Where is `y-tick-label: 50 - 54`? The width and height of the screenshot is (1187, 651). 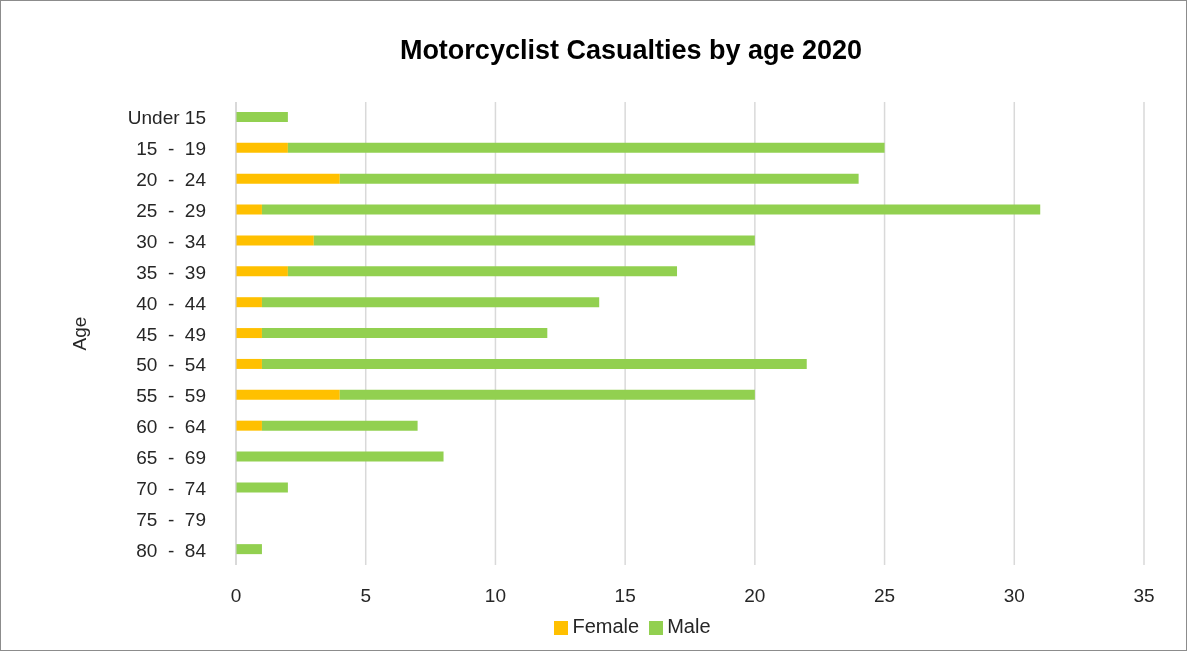
y-tick-label: 50 - 54 is located at coordinates (171, 365).